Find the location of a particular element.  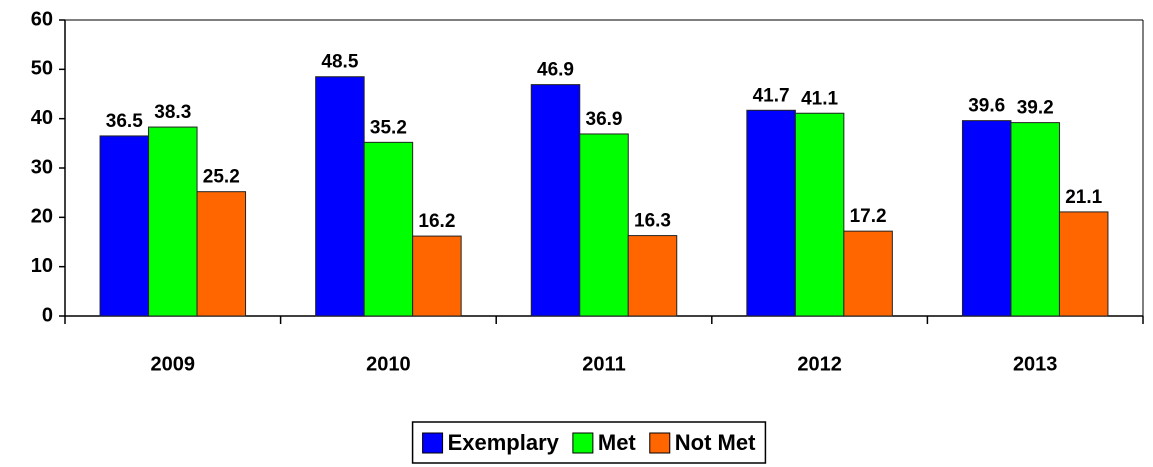

value-label: 36.5 is located at coordinates (124, 121).